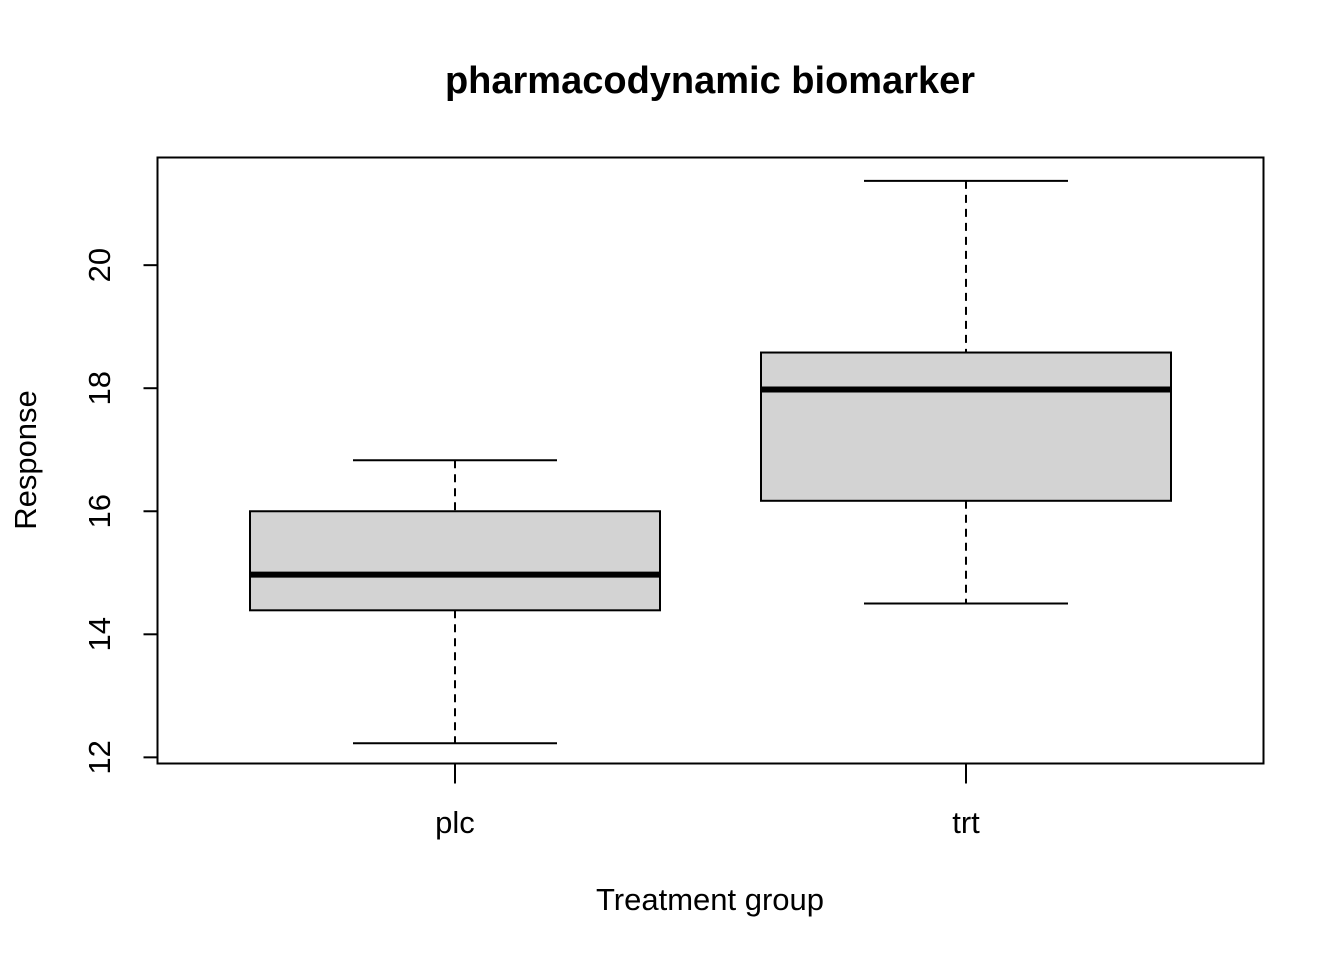 Image resolution: width=1344 pixels, height=960 pixels. Describe the element at coordinates (455, 822) in the screenshot. I see `x-tick-label: plc` at that location.